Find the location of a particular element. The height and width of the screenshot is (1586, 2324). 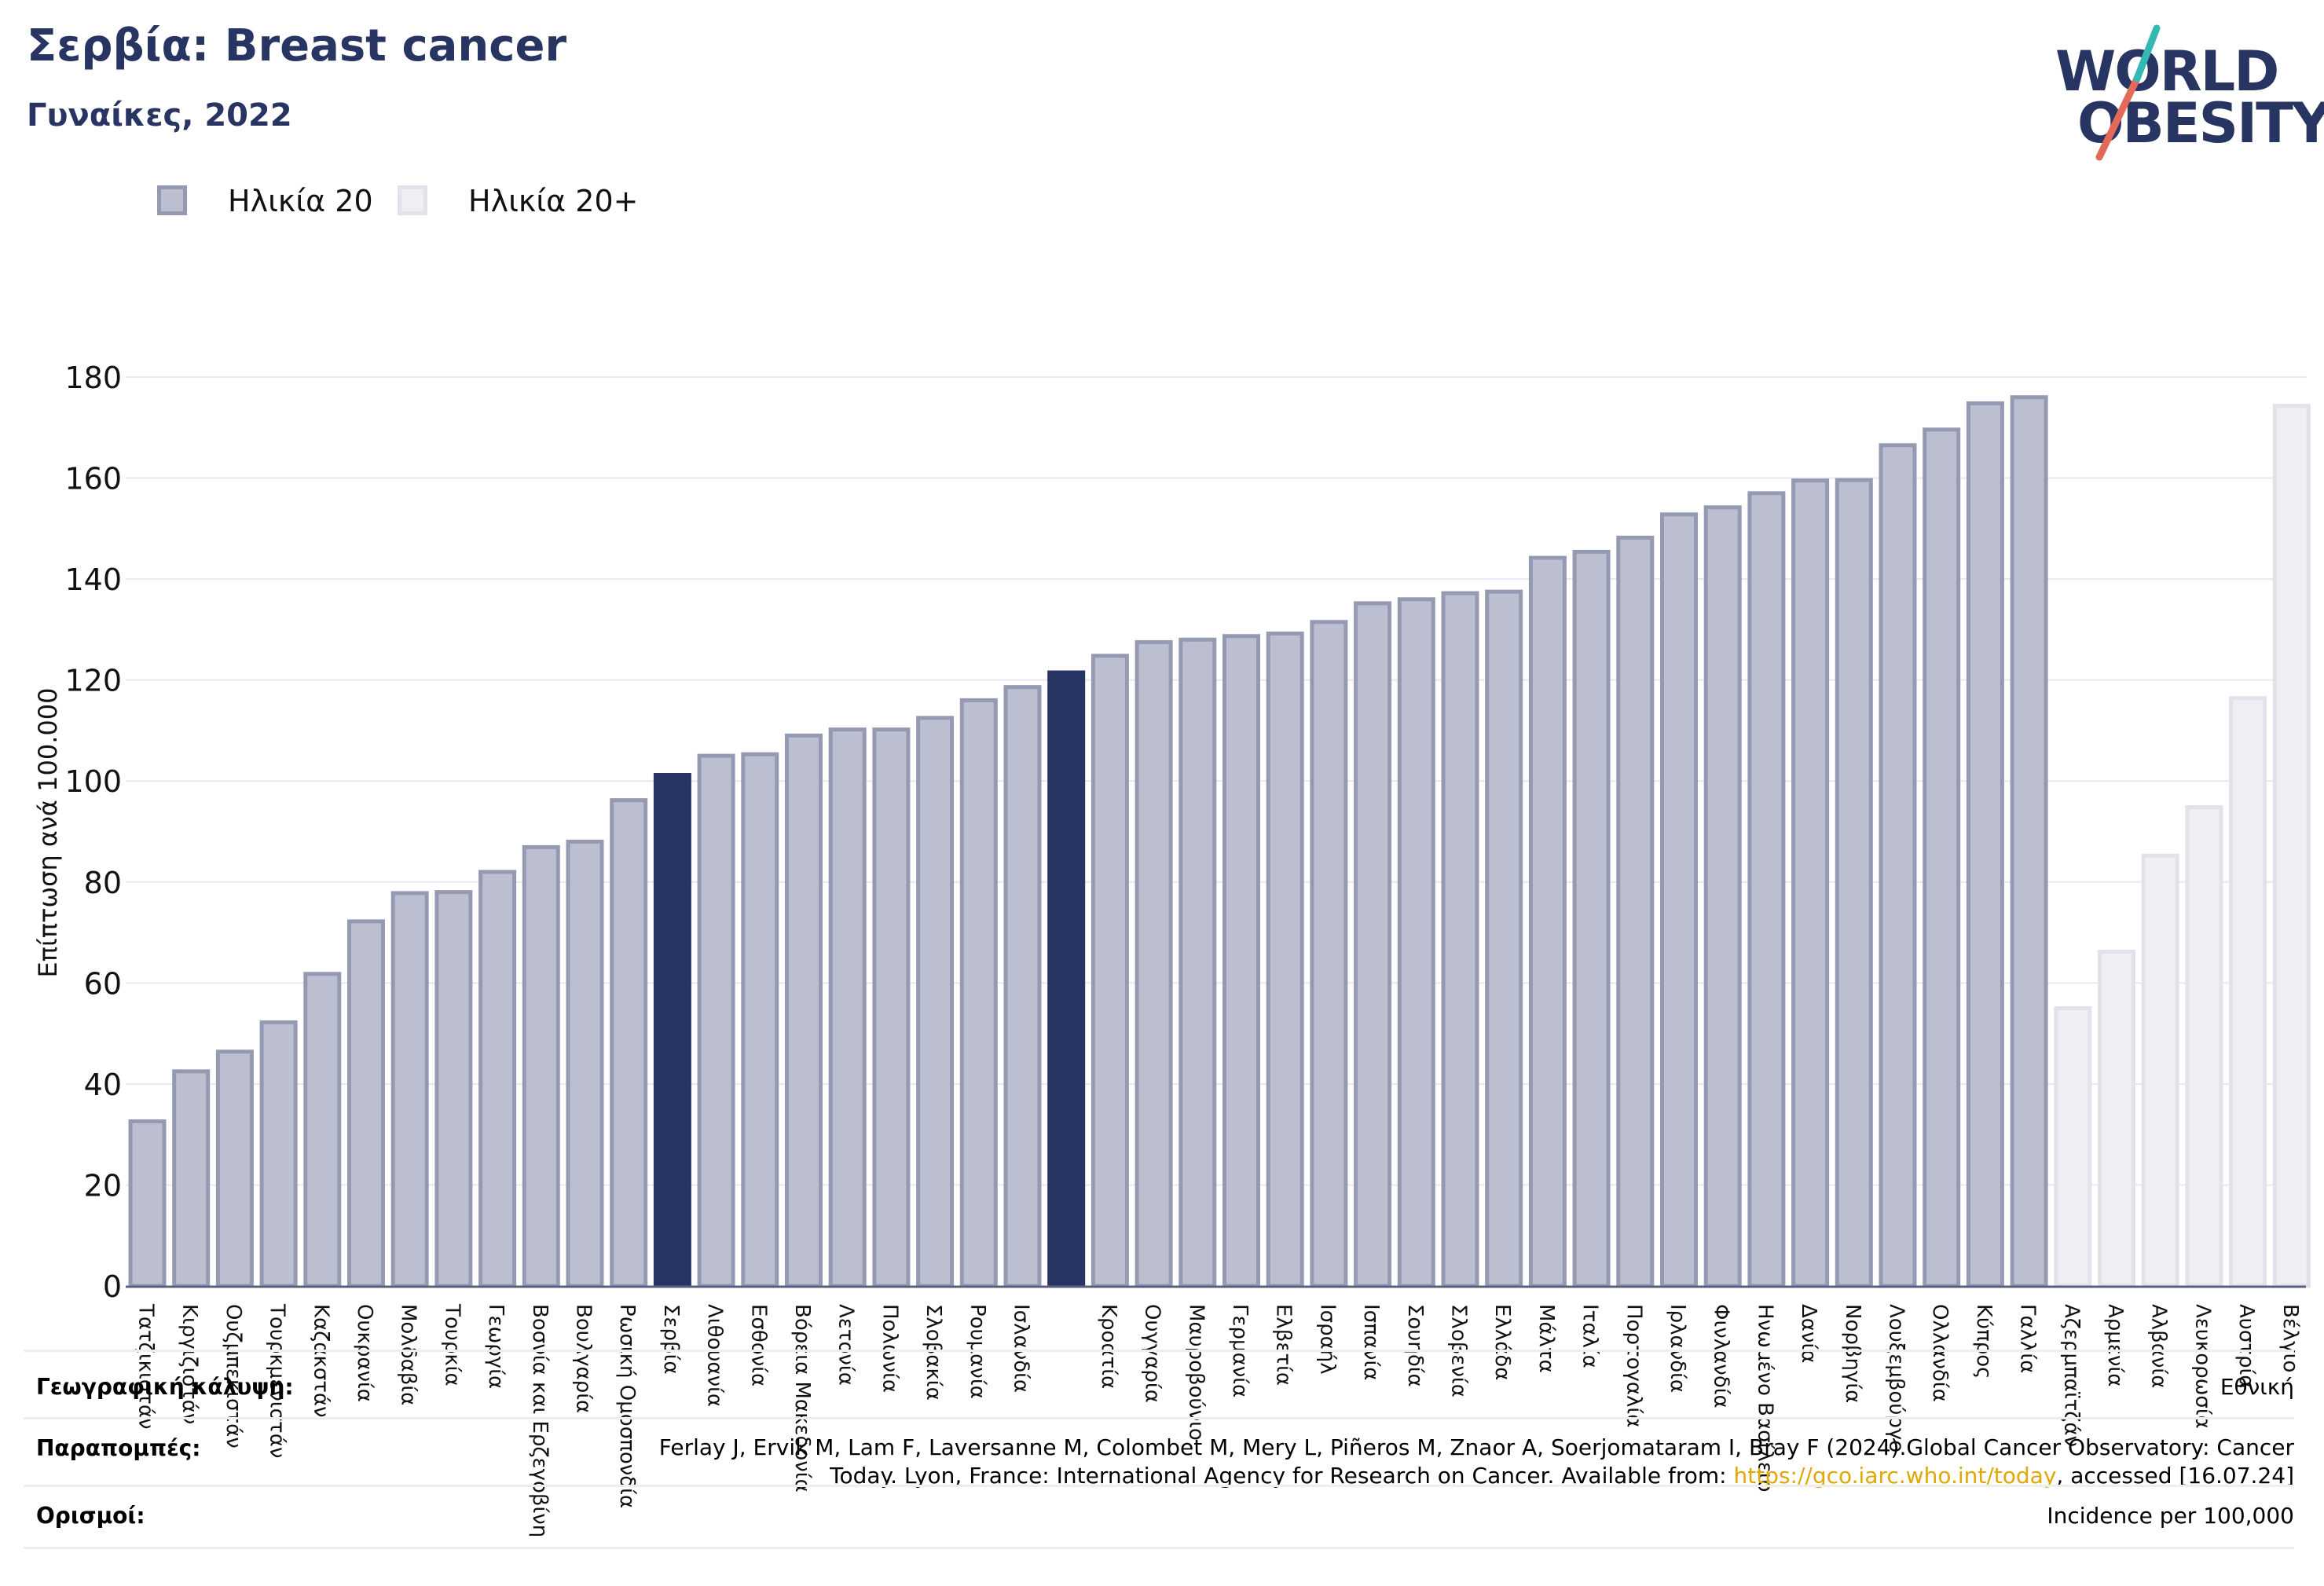

x-tick-label: Ισπανία is located at coordinates (1371, 1342).